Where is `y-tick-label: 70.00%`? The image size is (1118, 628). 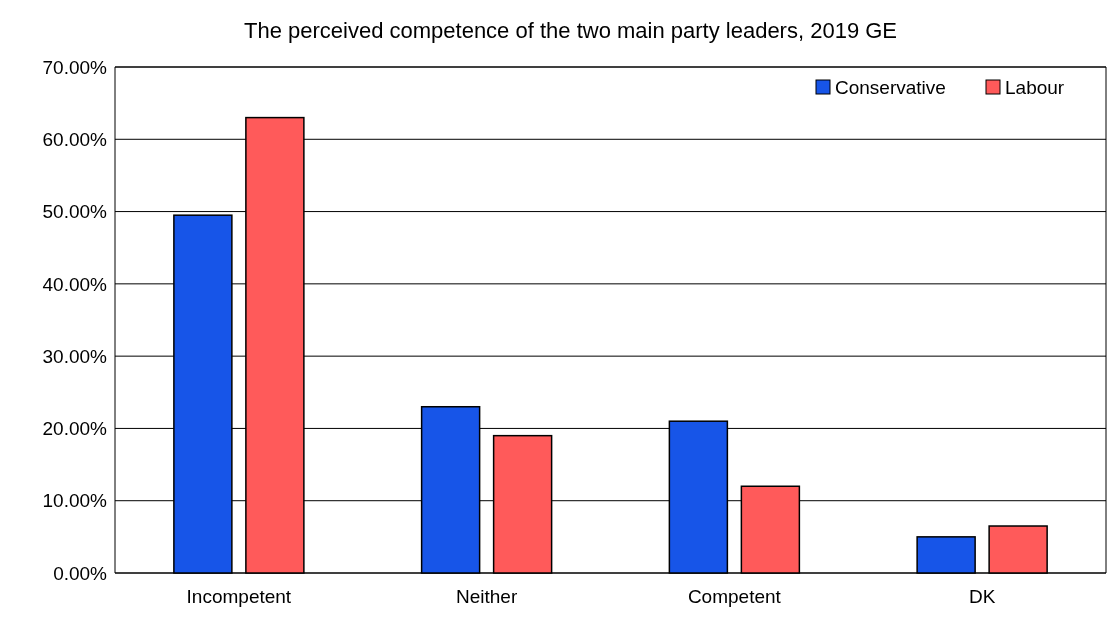 y-tick-label: 70.00% is located at coordinates (75, 67).